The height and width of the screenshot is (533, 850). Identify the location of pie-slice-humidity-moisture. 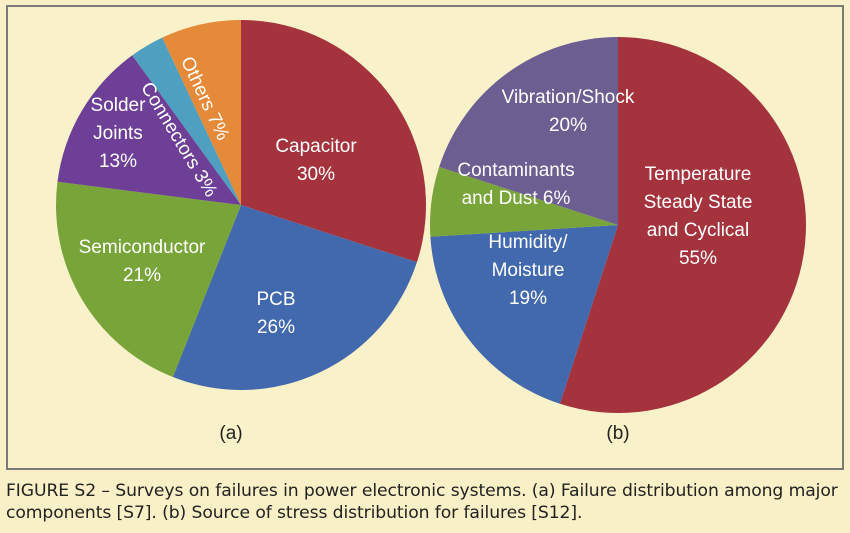
(524, 314).